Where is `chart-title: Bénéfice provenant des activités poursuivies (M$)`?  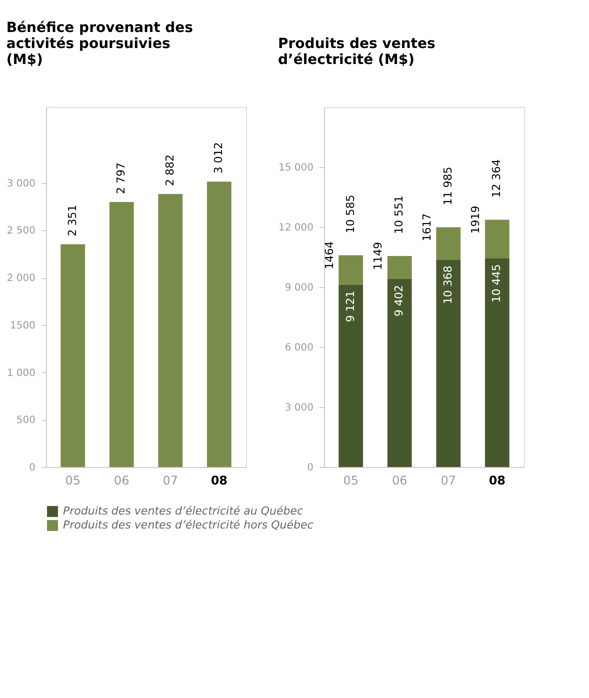
chart-title: Bénéfice provenant des activités poursuivies (M$) is located at coordinates (100, 44).